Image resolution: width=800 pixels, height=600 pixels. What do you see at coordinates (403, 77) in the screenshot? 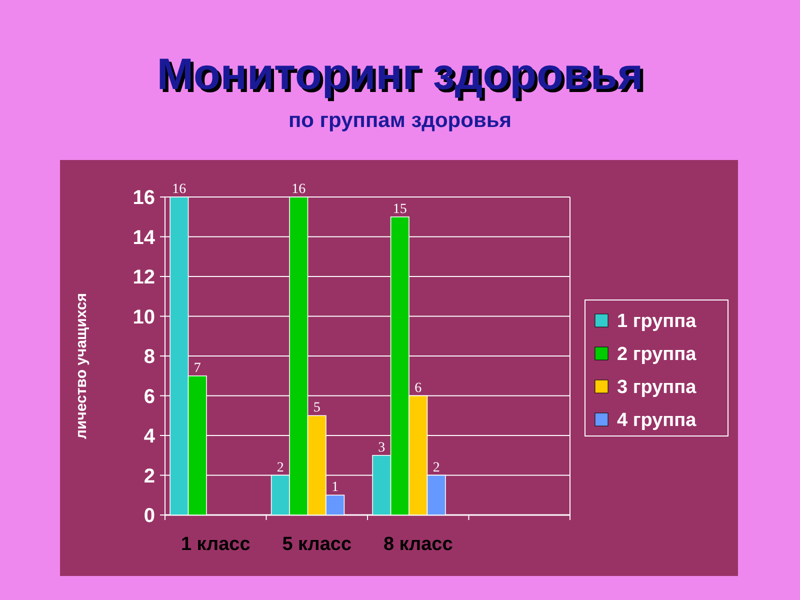
I see `chart-title: Мониторинг здоровья` at bounding box center [403, 77].